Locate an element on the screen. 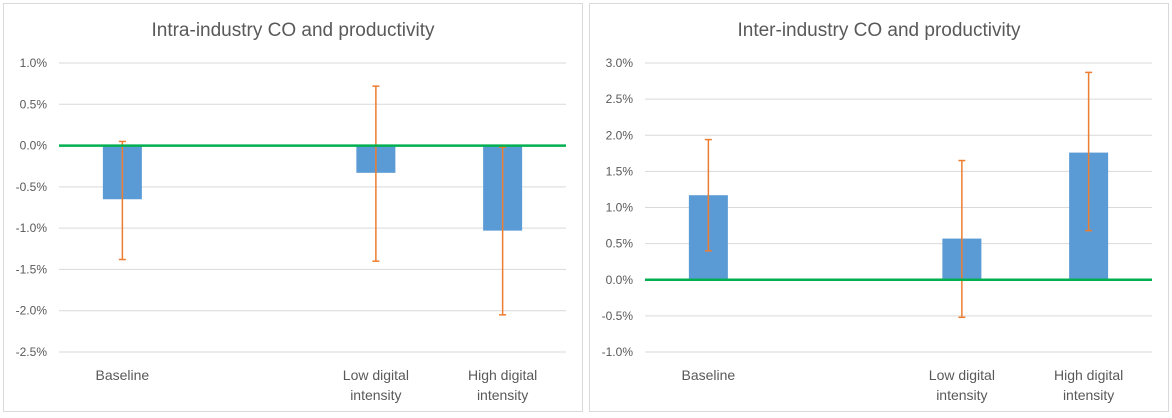 This screenshot has height=418, width=1172. y-tick-label: -1.5% is located at coordinates (32, 269).